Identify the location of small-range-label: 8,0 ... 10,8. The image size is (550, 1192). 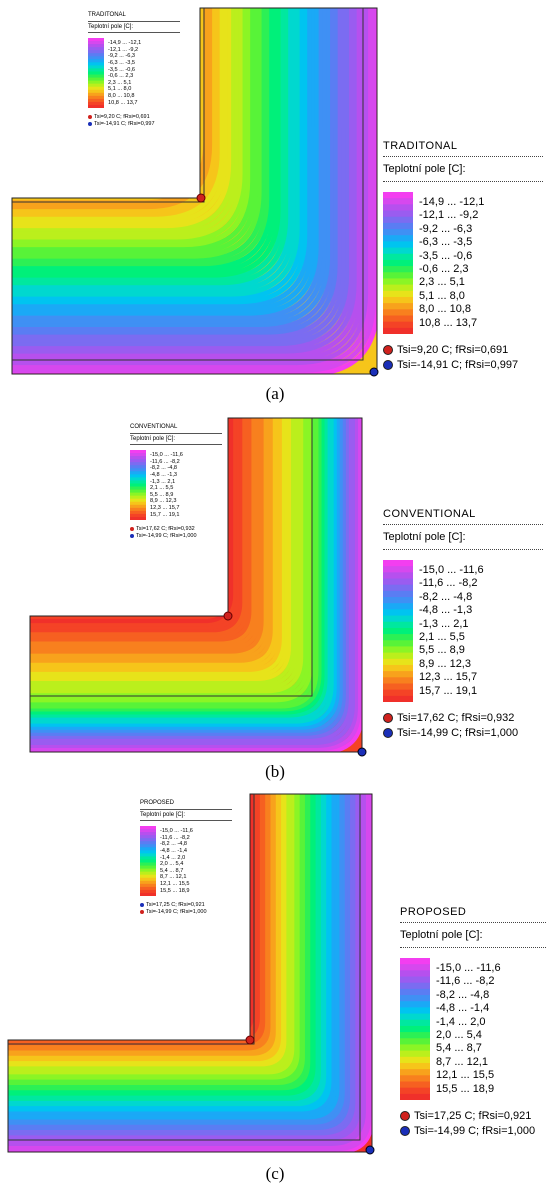
(121, 95).